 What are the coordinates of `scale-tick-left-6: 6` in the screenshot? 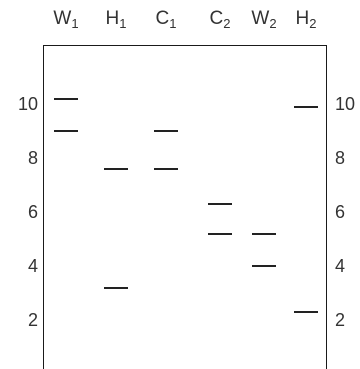 It's located at (32, 212).